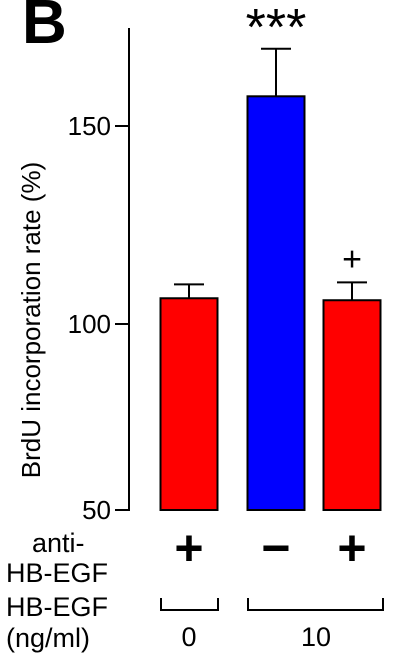  Describe the element at coordinates (89, 324) in the screenshot. I see `y-tick-label-100: 100` at that location.